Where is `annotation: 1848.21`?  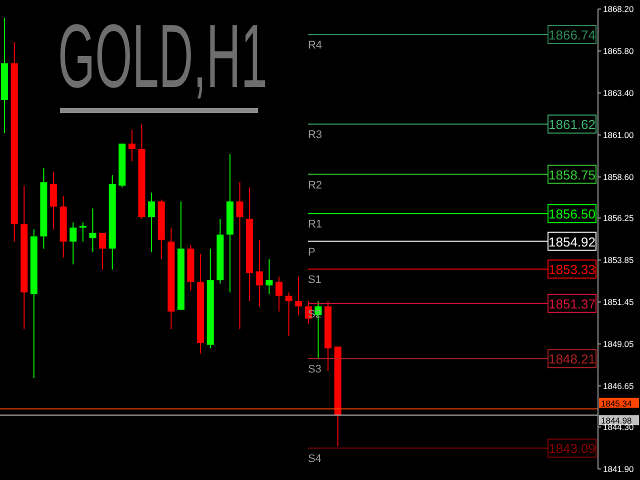 annotation: 1848.21 is located at coordinates (572, 359).